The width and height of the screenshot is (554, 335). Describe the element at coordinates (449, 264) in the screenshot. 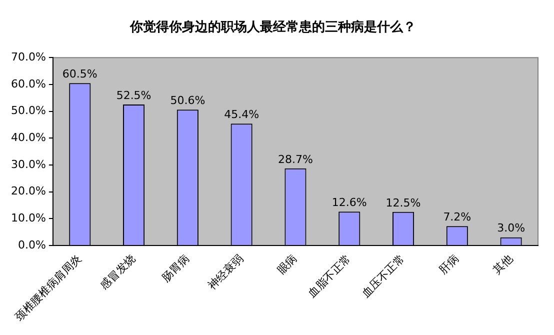

I see `x-tick-label: 肝病` at that location.